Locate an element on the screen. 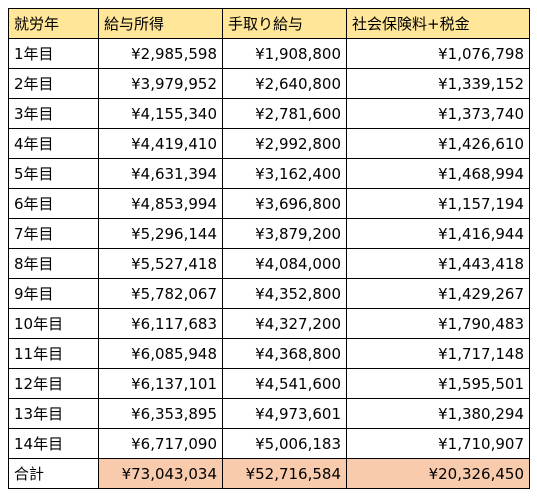 The height and width of the screenshot is (497, 537). data-row: 6年目 ¥4,853,994 ¥3,696,800 ¥1,157,194 is located at coordinates (269, 203).